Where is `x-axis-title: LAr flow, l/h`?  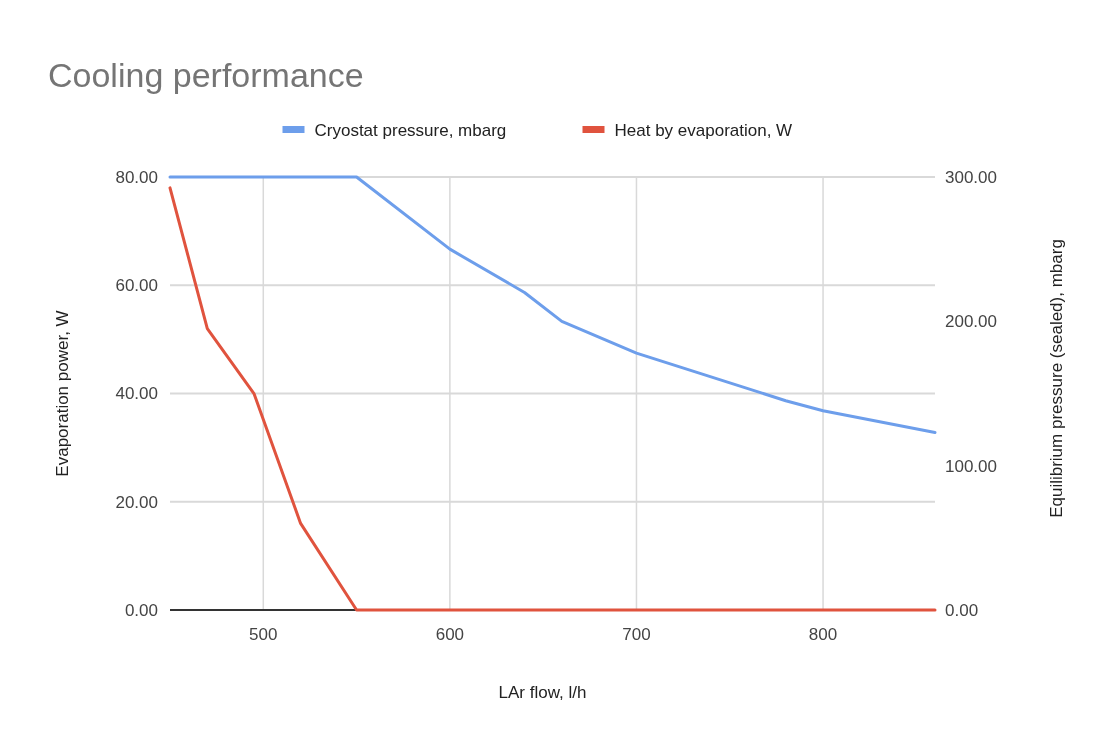
x-axis-title: LAr flow, l/h is located at coordinates (542, 692).